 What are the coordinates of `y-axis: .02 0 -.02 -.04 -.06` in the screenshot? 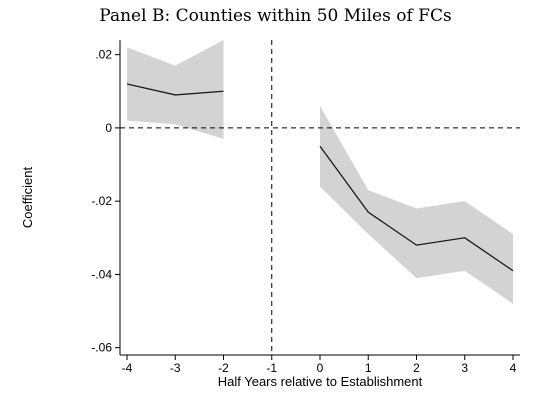 It's located at (105, 201).